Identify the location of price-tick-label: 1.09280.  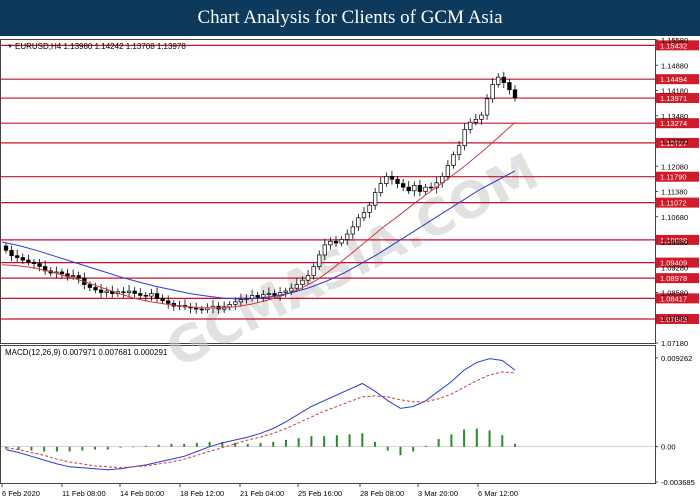
(674, 267).